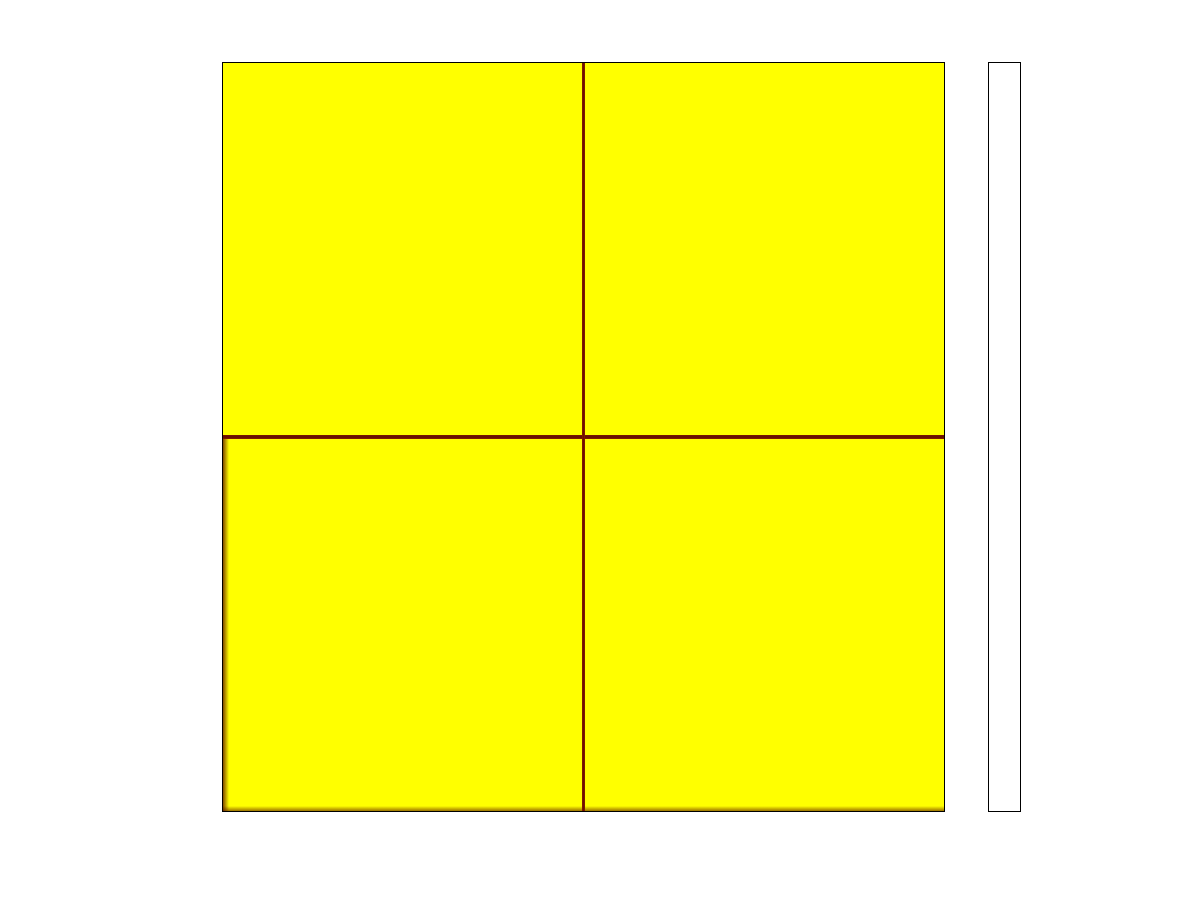 The height and width of the screenshot is (900, 1200). I want to click on quadrant-fe3, so click(764, 624).